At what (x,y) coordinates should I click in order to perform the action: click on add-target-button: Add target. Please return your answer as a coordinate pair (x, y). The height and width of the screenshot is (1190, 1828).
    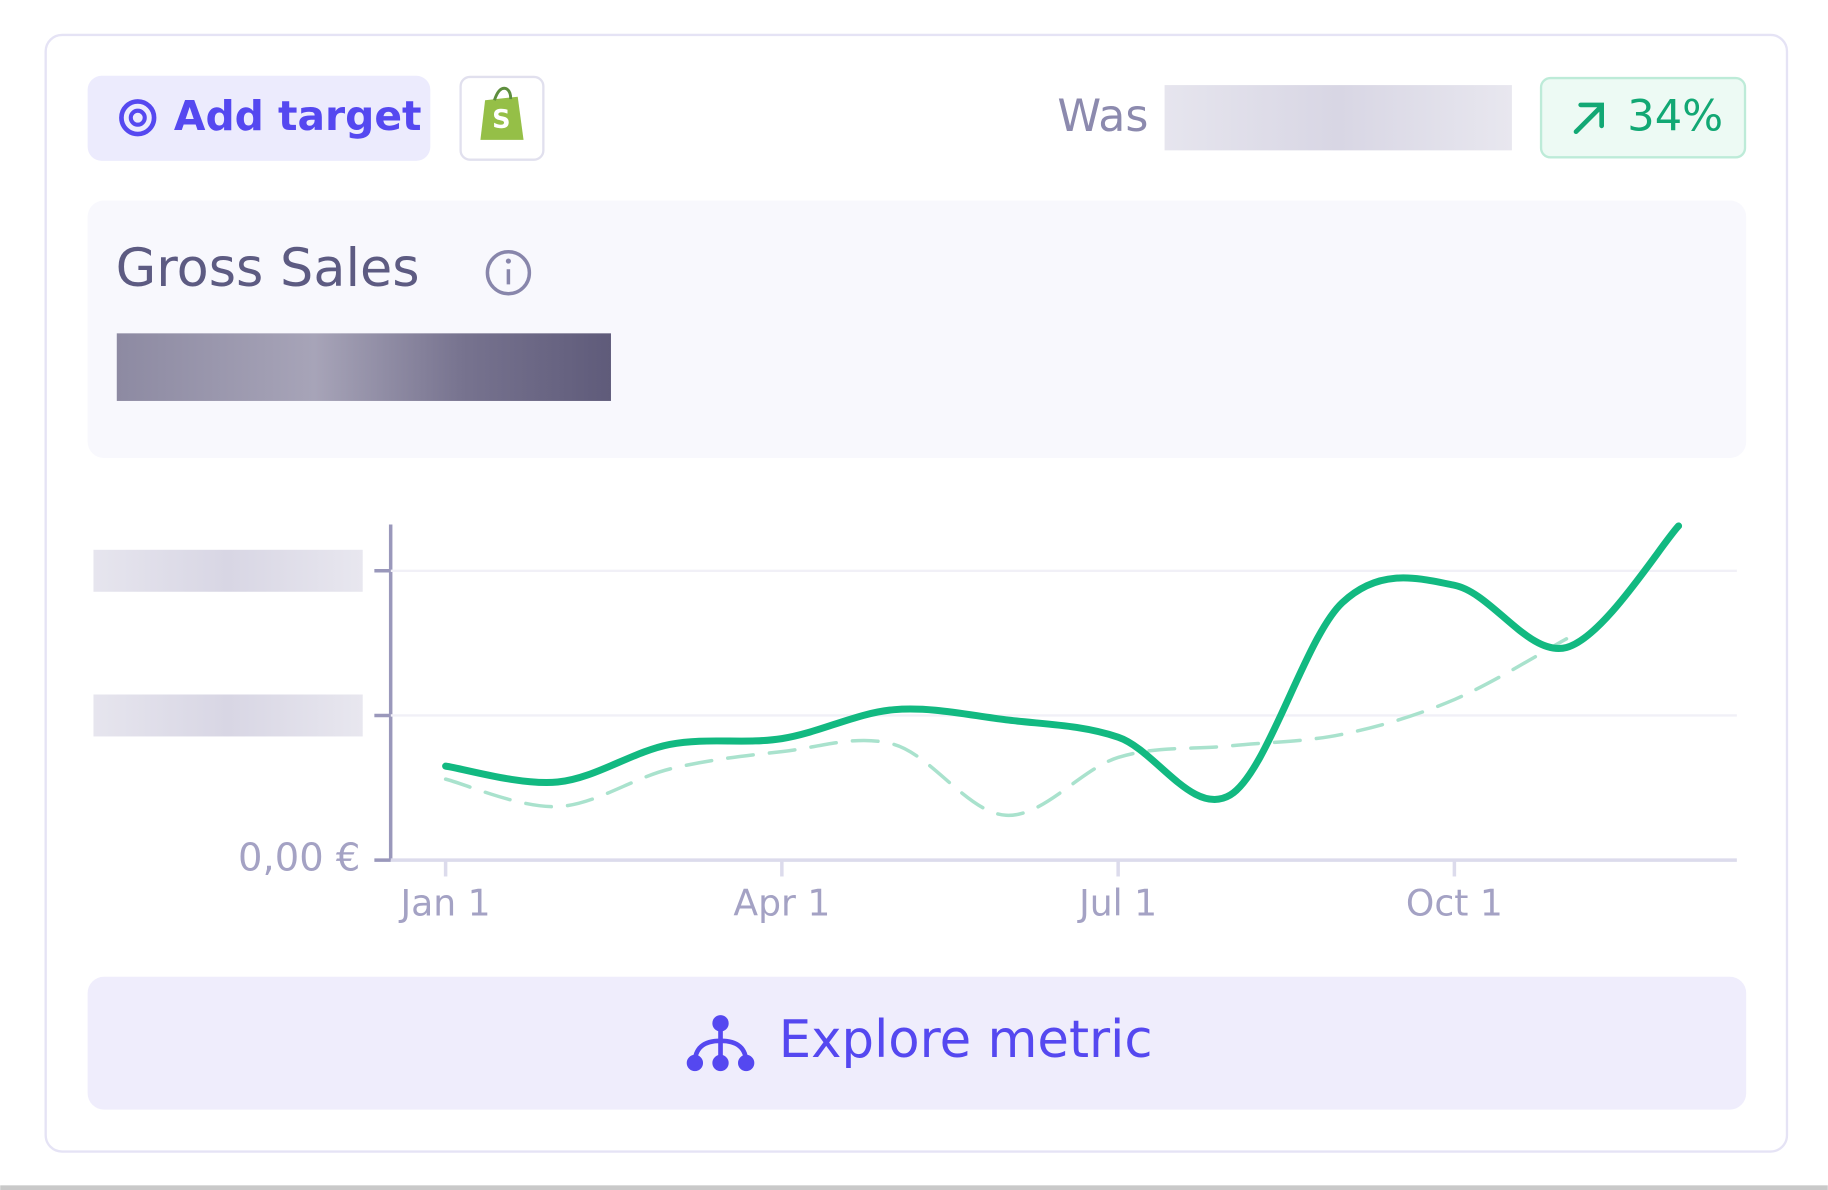
    Looking at the image, I should click on (259, 118).